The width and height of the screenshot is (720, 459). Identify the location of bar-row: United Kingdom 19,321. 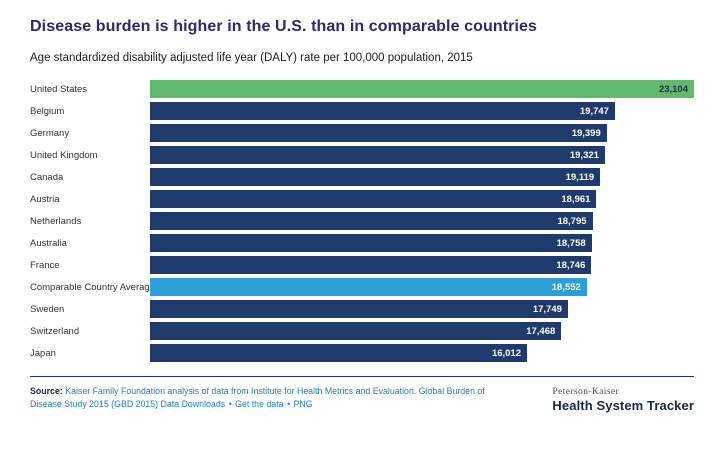
(362, 155).